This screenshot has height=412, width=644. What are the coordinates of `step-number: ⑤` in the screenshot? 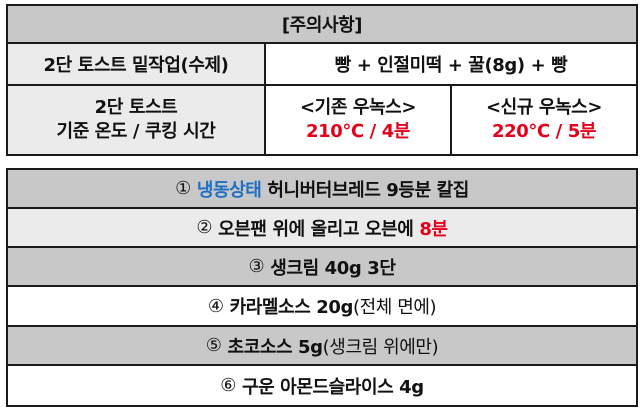 It's located at (213, 345).